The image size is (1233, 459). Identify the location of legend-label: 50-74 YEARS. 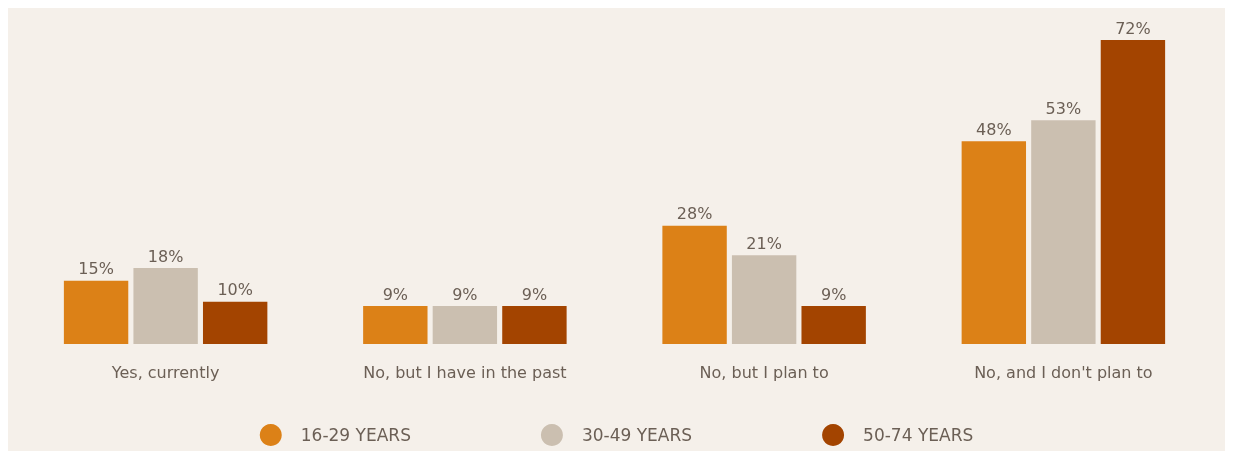
(918, 435).